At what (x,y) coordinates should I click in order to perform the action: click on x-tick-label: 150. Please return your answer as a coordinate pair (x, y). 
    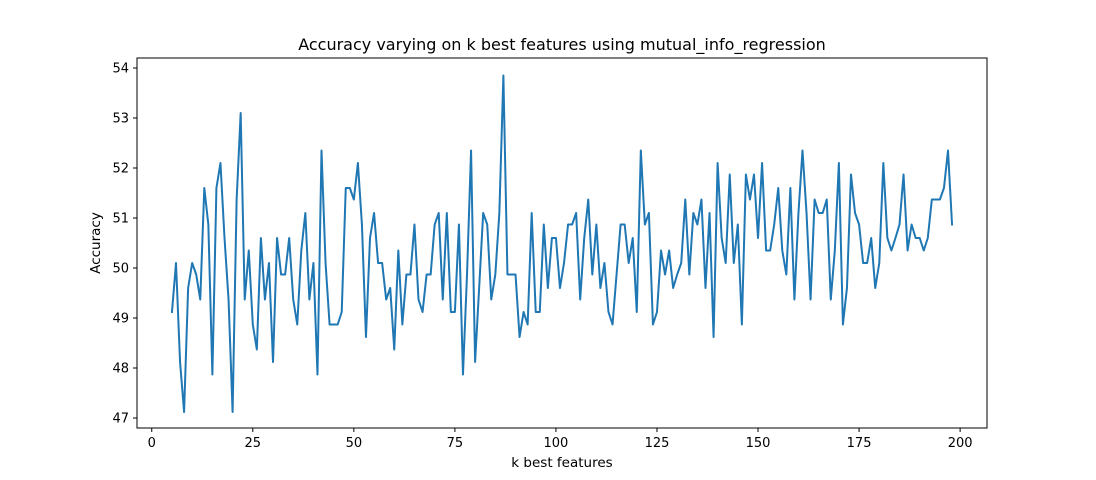
    Looking at the image, I should click on (758, 443).